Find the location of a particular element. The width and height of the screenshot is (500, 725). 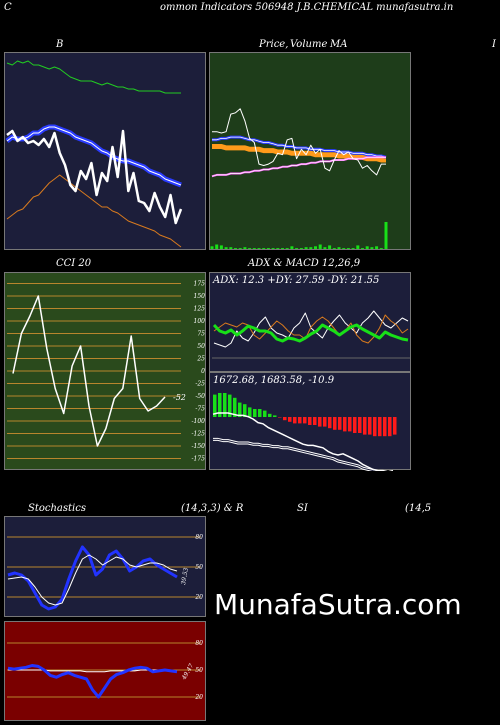

stoch-params: (14,3,3) & R is located at coordinates (212, 508).